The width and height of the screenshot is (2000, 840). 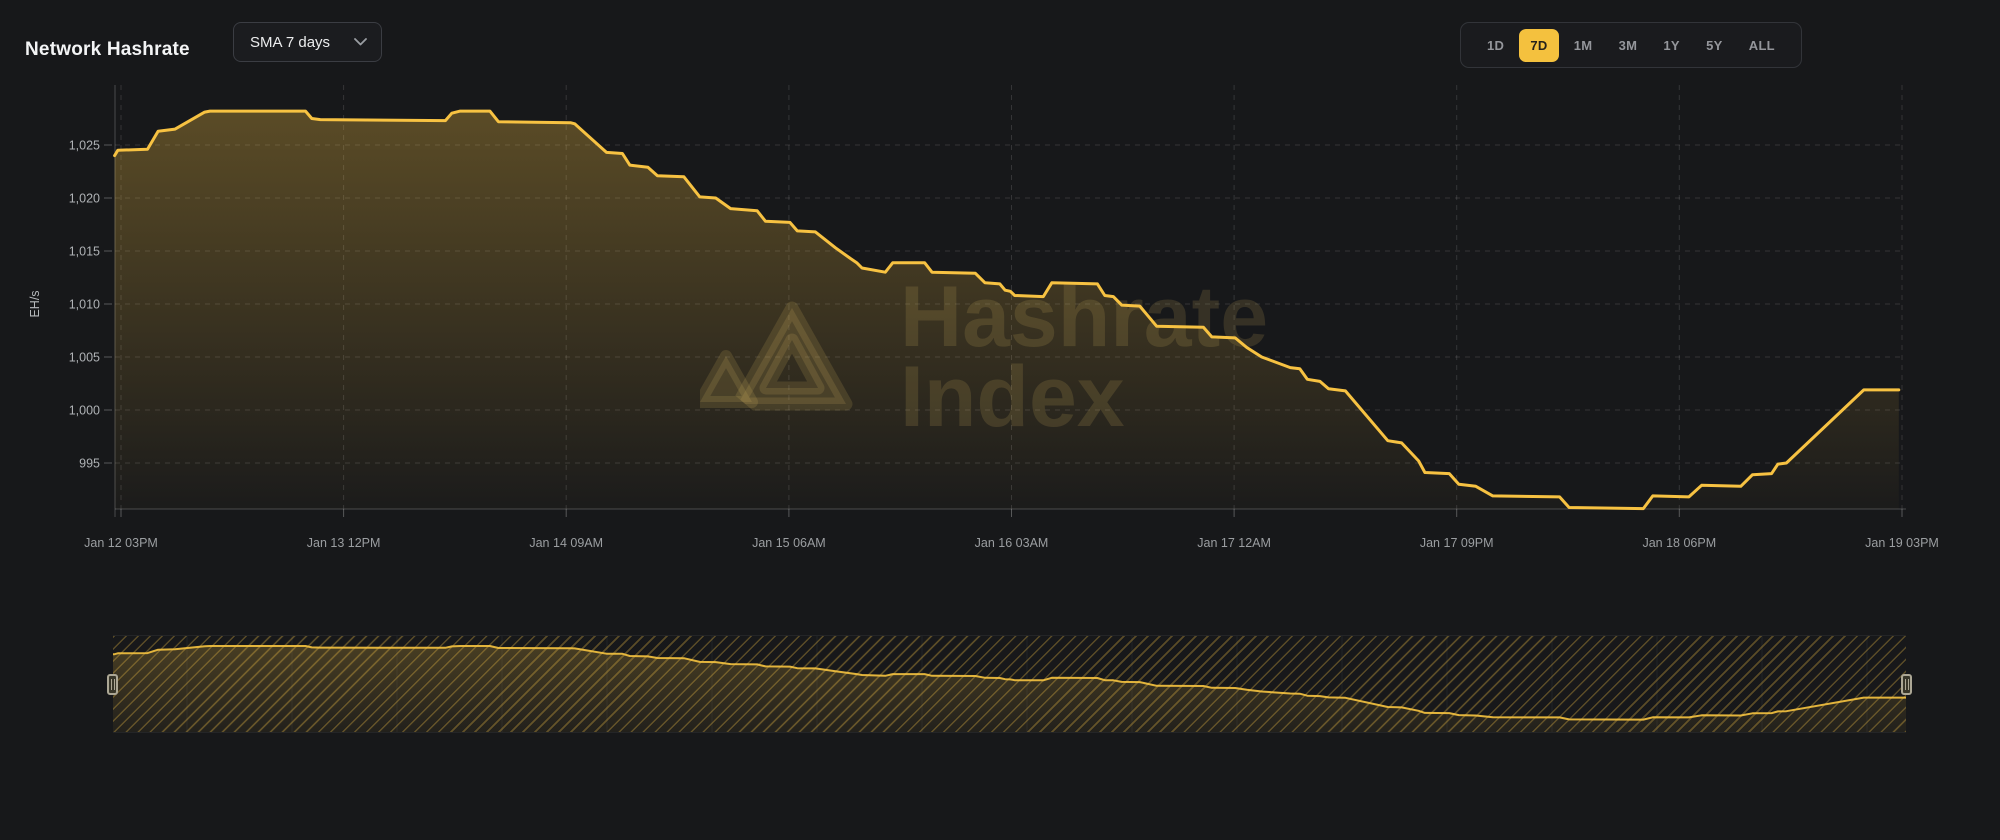 What do you see at coordinates (1234, 543) in the screenshot?
I see `x-tick-label: Jan 17 12AM` at bounding box center [1234, 543].